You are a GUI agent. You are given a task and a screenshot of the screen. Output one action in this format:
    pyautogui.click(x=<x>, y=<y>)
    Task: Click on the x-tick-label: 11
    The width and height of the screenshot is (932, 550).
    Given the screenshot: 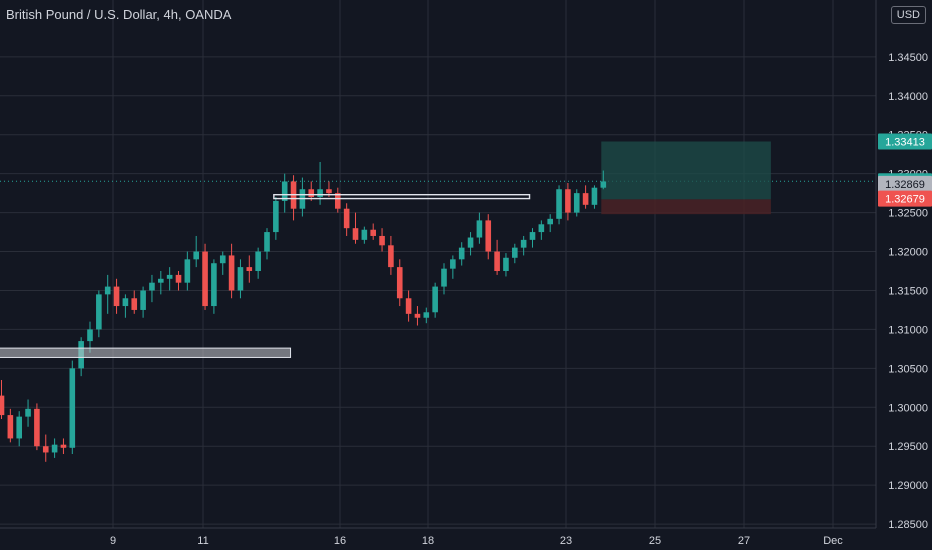 What is the action you would take?
    pyautogui.click(x=202, y=541)
    